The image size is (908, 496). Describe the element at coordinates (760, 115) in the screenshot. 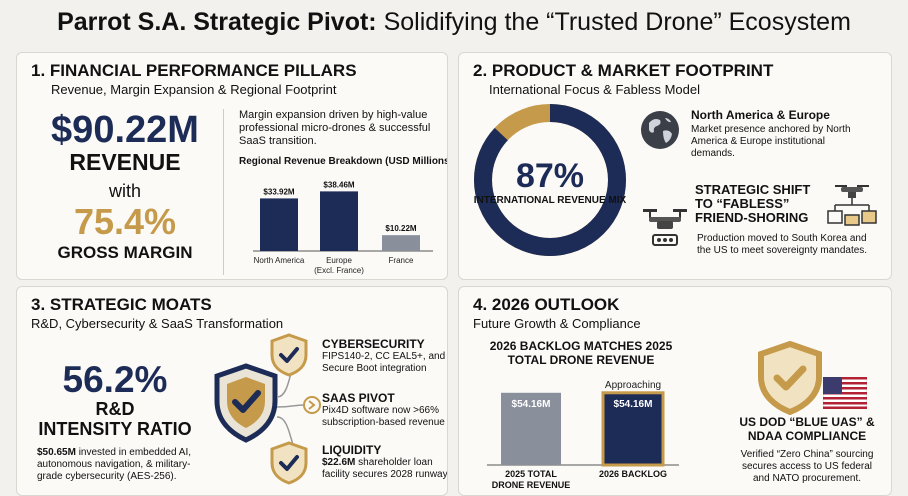

I see `na-europe-title: North America & Europe` at that location.